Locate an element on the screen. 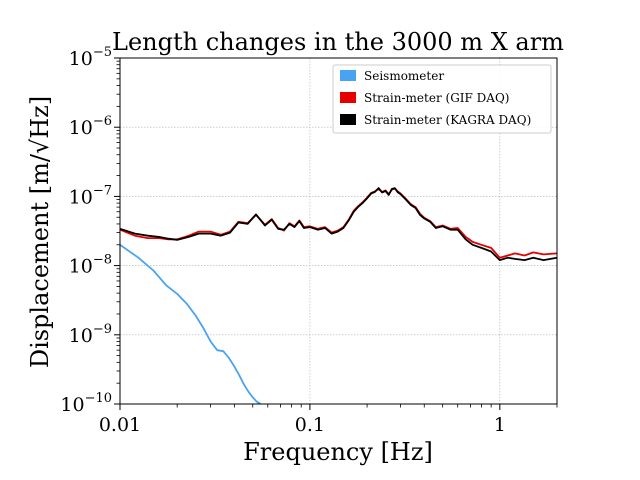  y-tick-label: 10⁻¹⁰ is located at coordinates (86, 403).